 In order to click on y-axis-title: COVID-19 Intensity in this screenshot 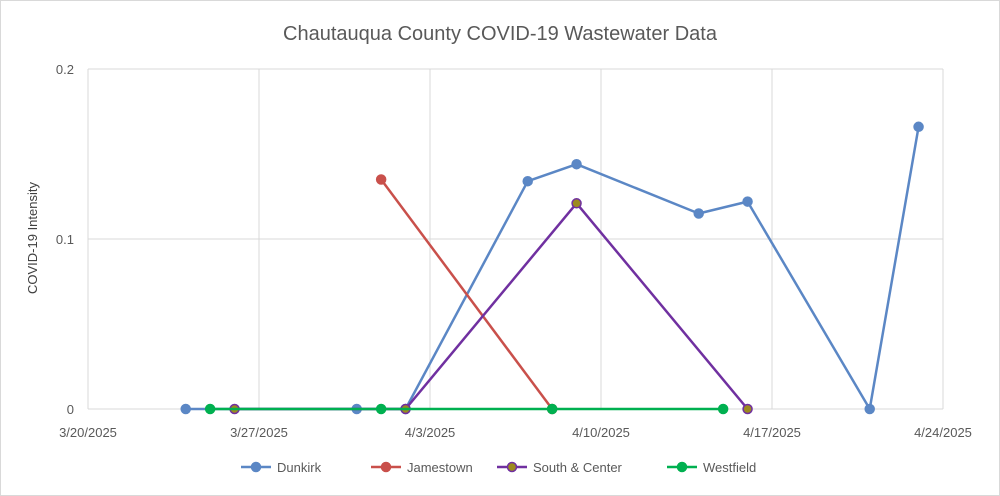, I will do `click(32, 238)`.